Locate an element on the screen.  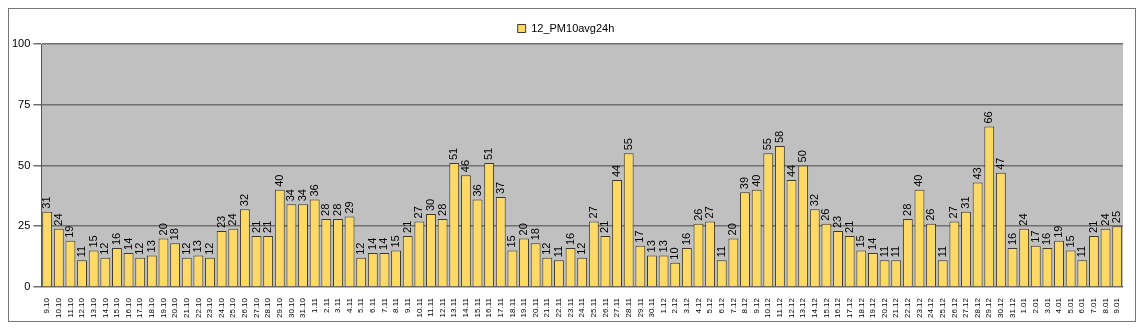
x-tick-label: 11.12 is located at coordinates (780, 307).